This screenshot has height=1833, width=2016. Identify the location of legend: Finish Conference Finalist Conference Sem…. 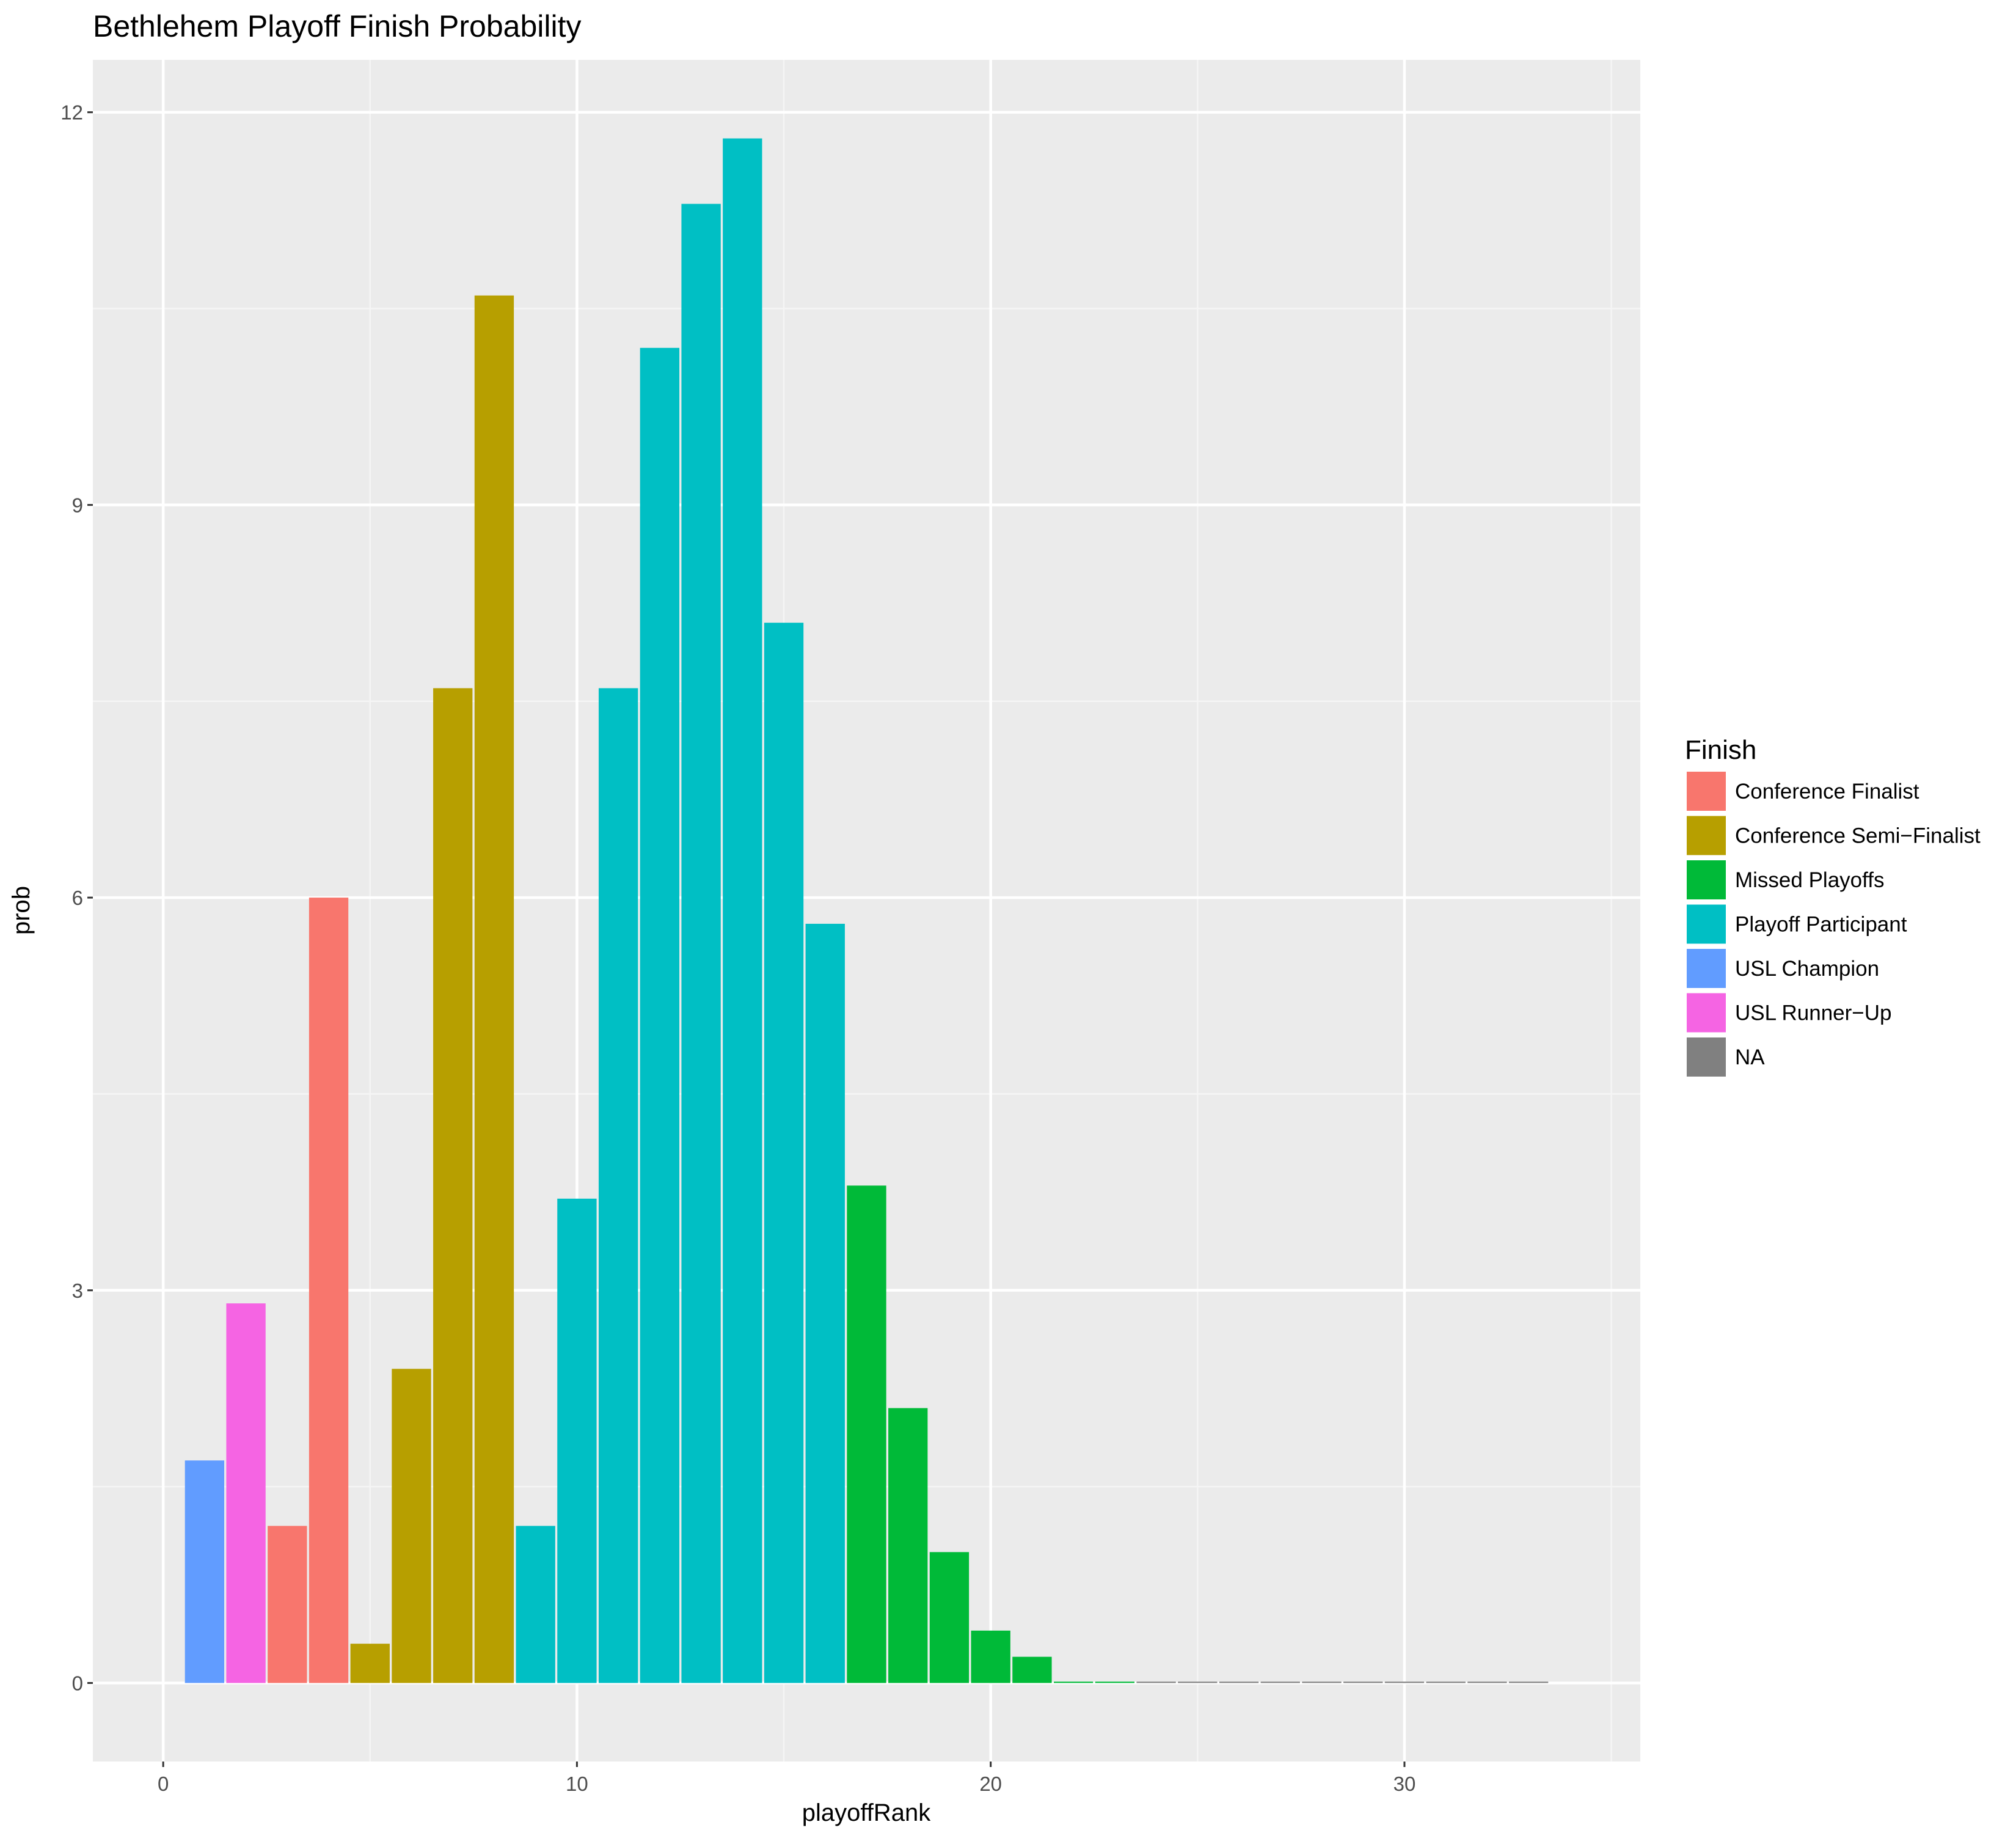
(1833, 906).